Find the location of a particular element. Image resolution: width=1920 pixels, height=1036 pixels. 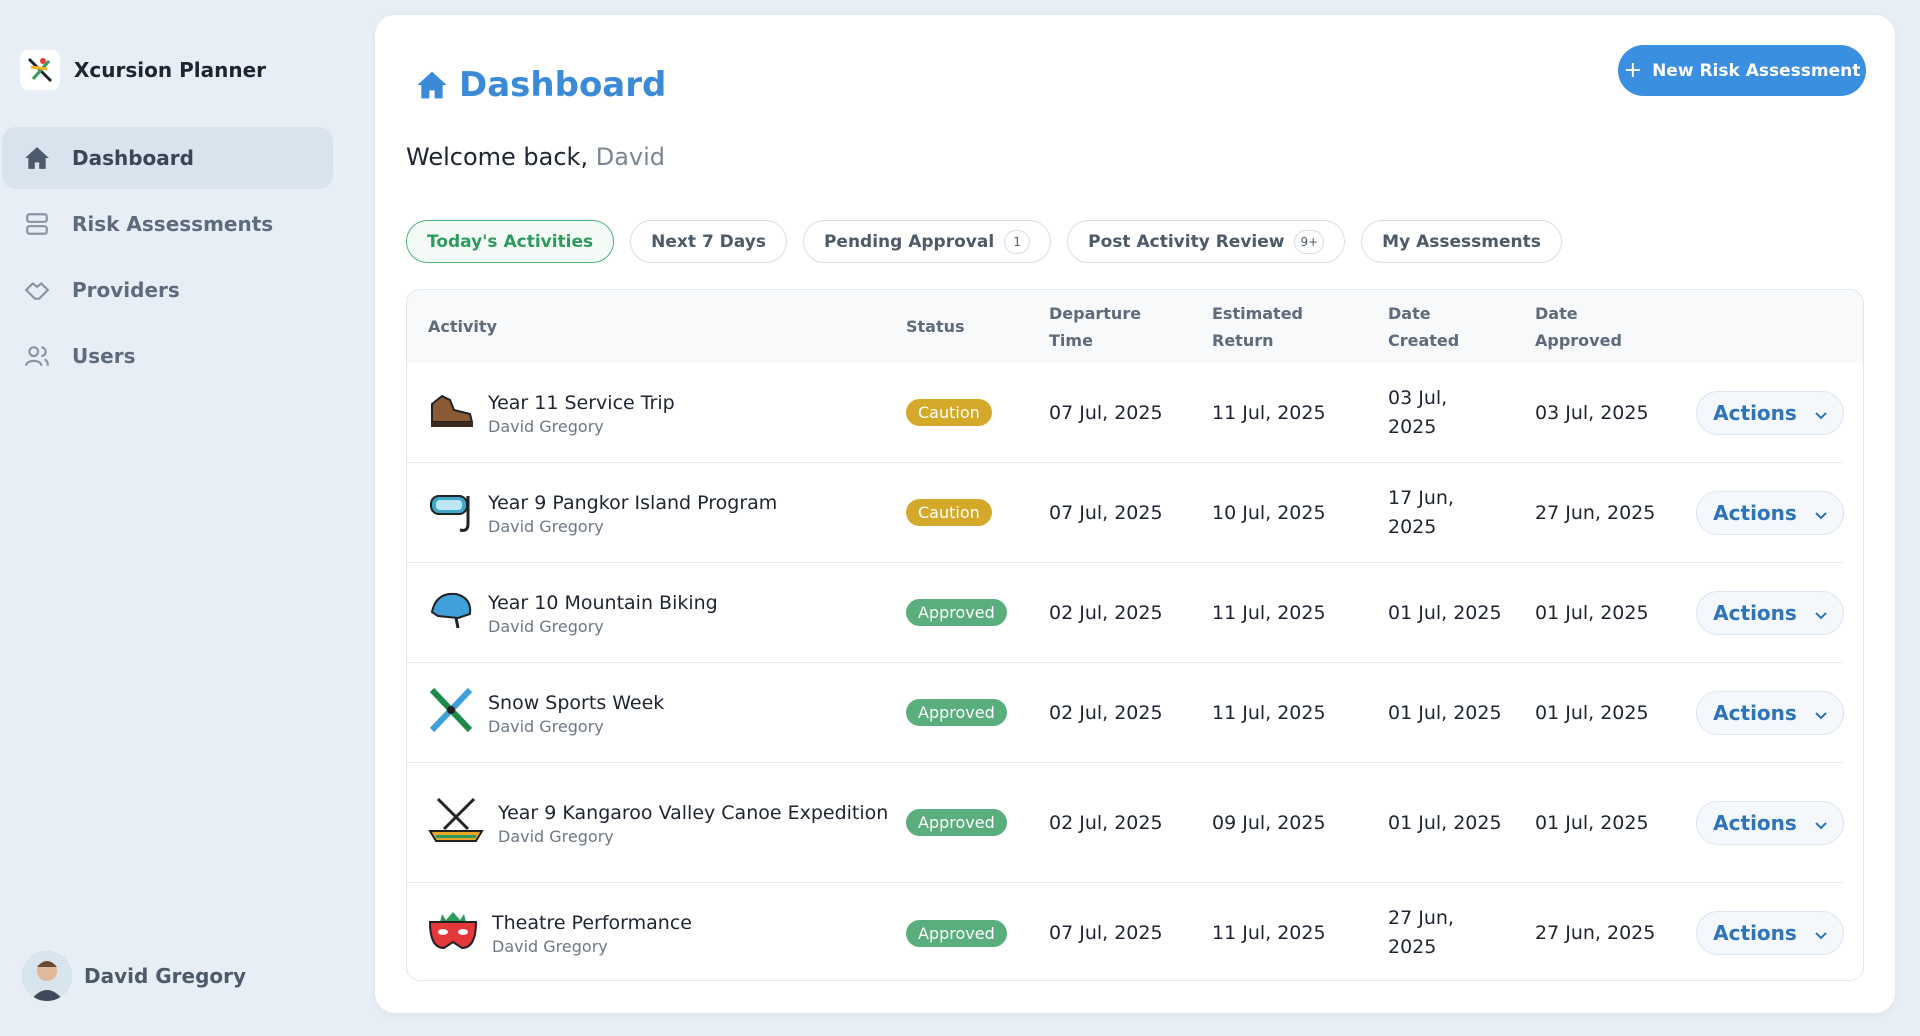

nav-item: Risk Assessments is located at coordinates (167, 224).